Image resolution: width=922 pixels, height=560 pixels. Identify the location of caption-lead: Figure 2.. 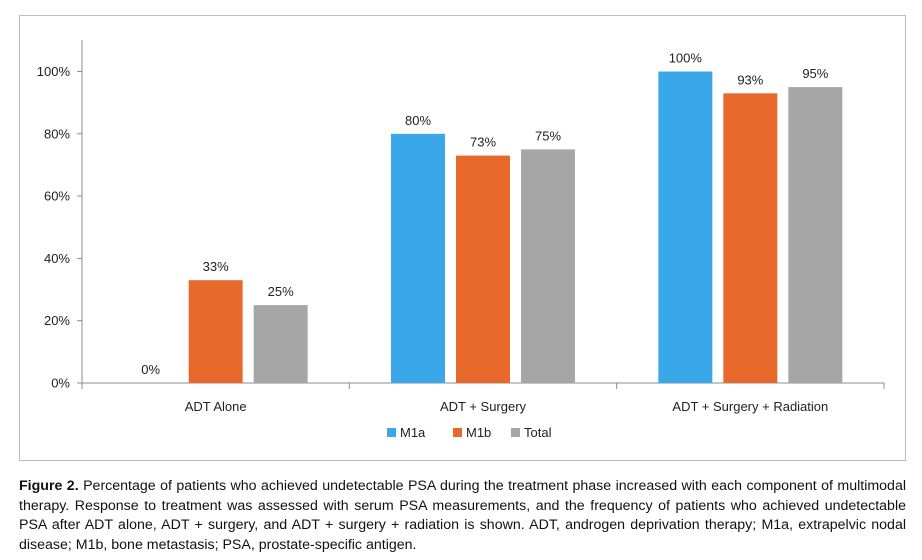
(49, 486).